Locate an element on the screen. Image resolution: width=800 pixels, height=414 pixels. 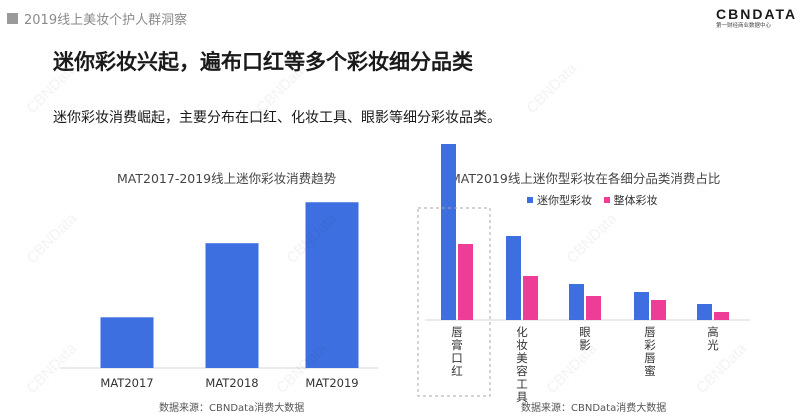
left-tick-label-mat2017: MAT2017 is located at coordinates (126, 383).